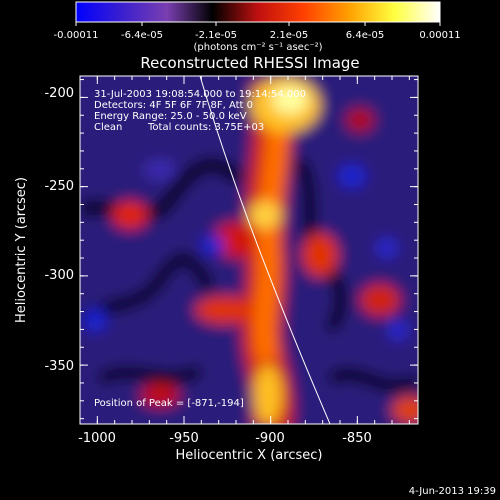 The height and width of the screenshot is (500, 500). Describe the element at coordinates (452, 491) in the screenshot. I see `footer-date: 4-Jun-2013 19:39` at that location.